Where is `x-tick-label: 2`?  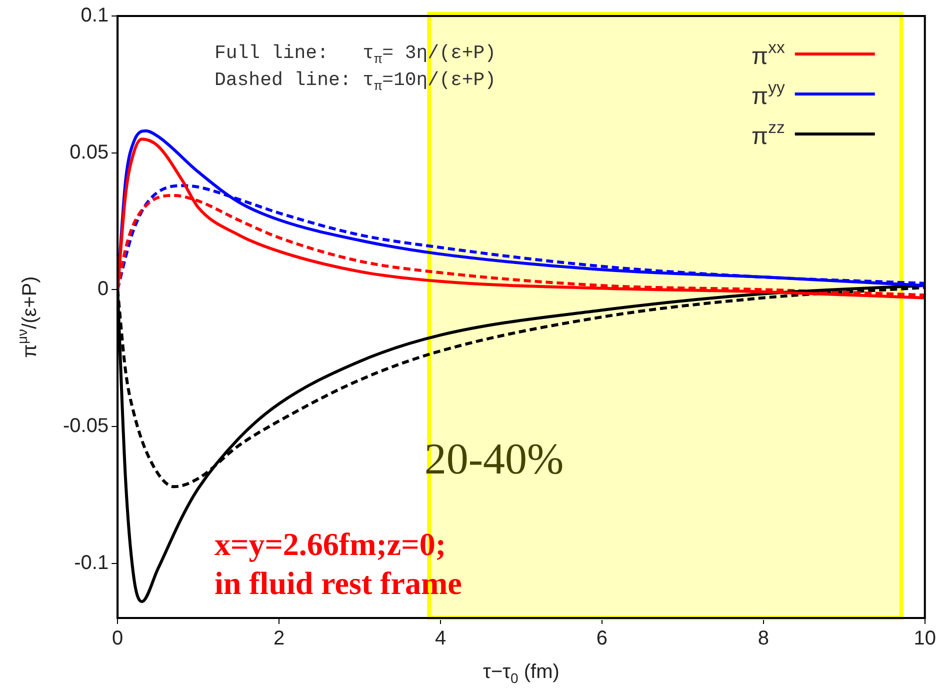
x-tick-label: 2 is located at coordinates (279, 639).